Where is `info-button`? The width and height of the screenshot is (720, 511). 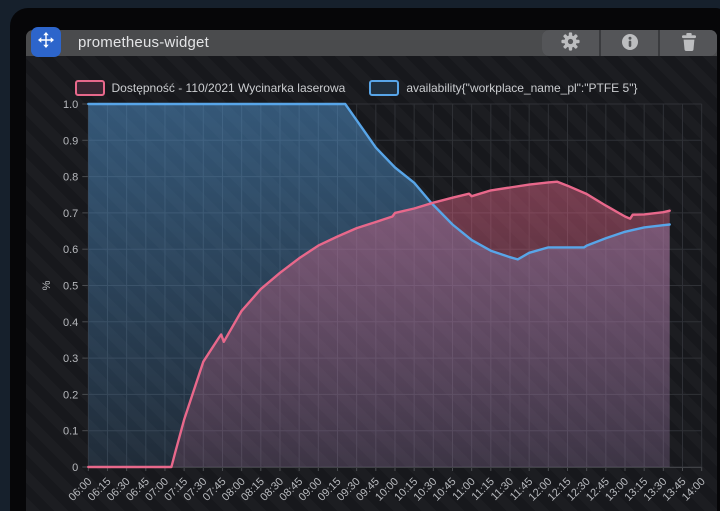
info-button is located at coordinates (629, 43).